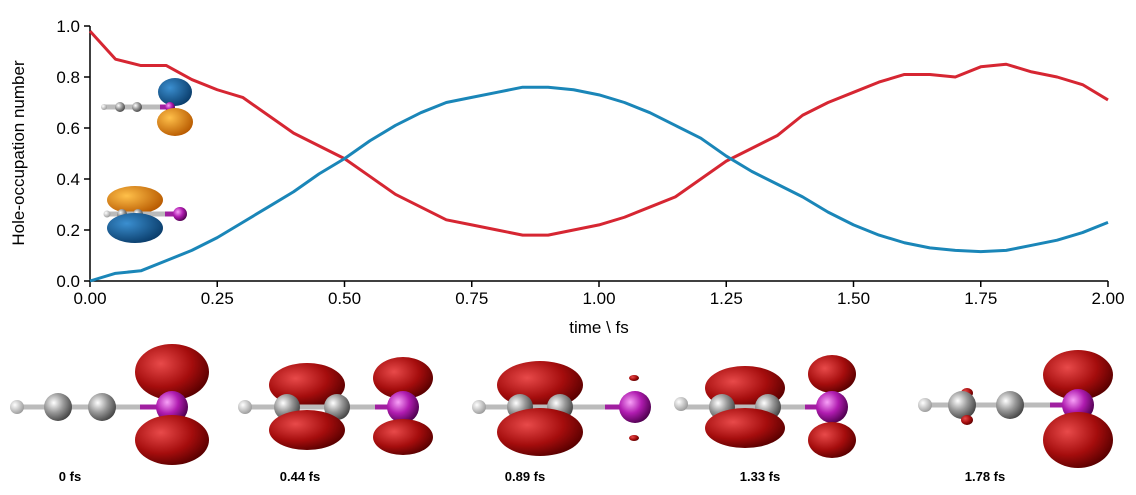 The height and width of the screenshot is (495, 1136). I want to click on x-tick-label: 2.00, so click(1107, 298).